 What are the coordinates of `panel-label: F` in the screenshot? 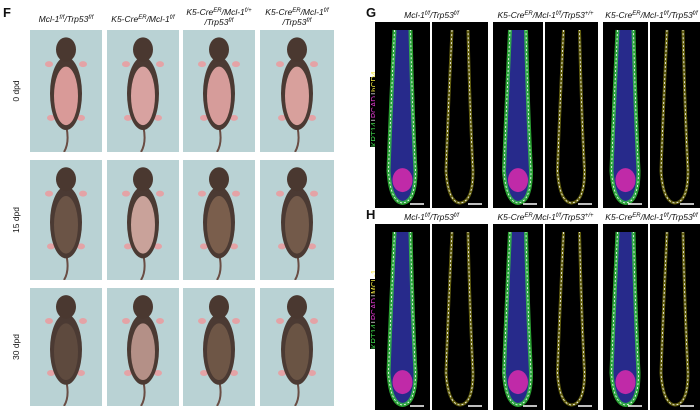 It's located at (7, 12).